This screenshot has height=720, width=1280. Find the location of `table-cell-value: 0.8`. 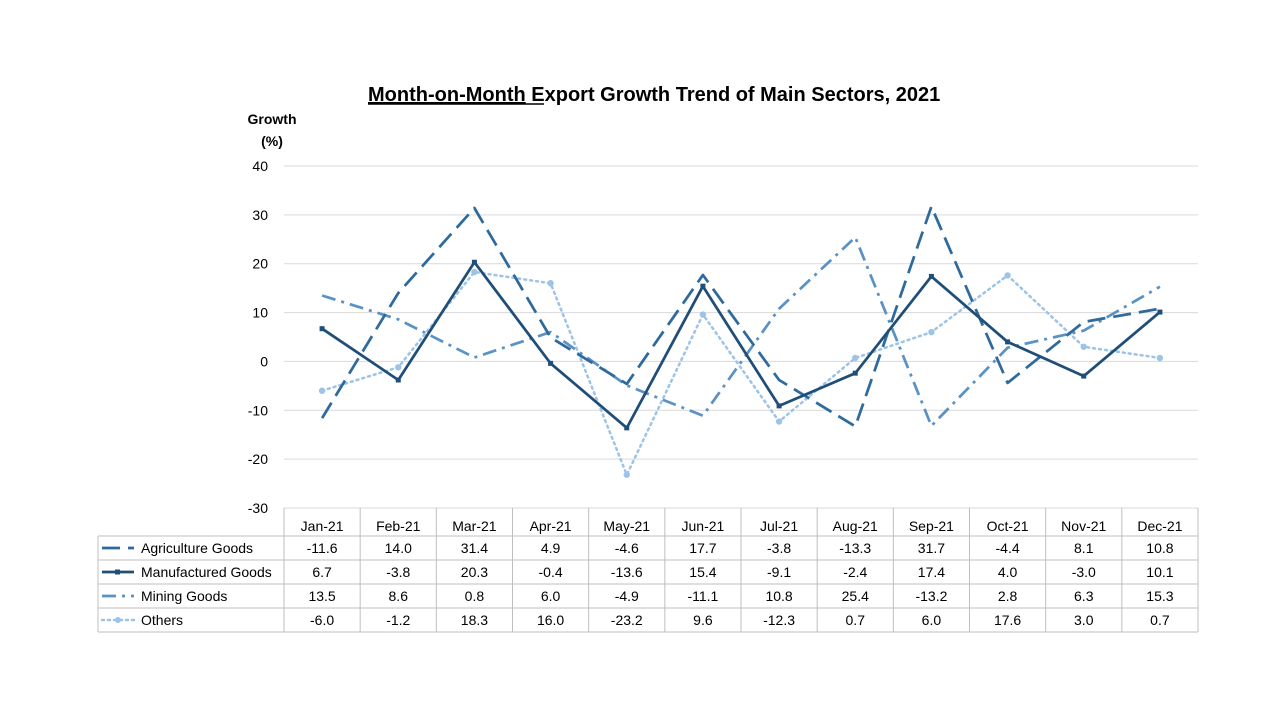

table-cell-value: 0.8 is located at coordinates (475, 596).